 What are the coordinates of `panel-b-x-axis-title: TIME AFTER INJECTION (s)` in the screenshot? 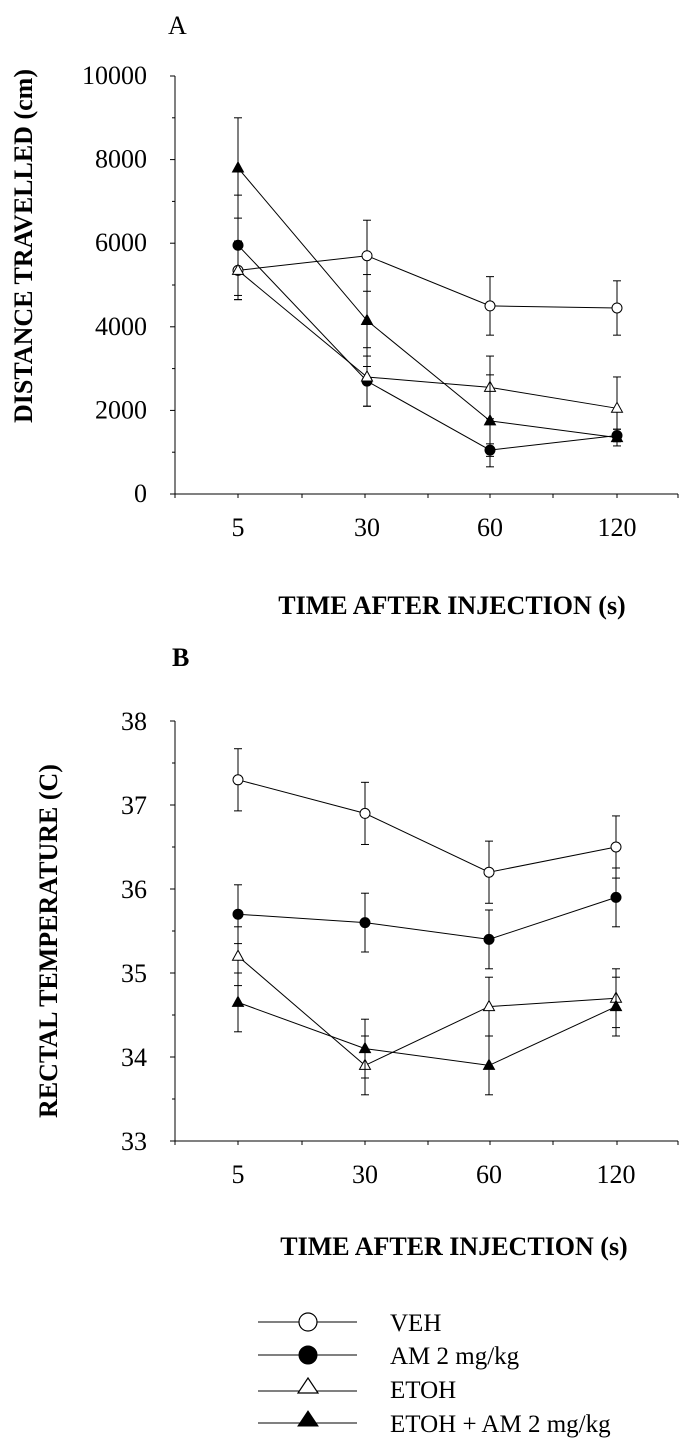 It's located at (453, 1246).